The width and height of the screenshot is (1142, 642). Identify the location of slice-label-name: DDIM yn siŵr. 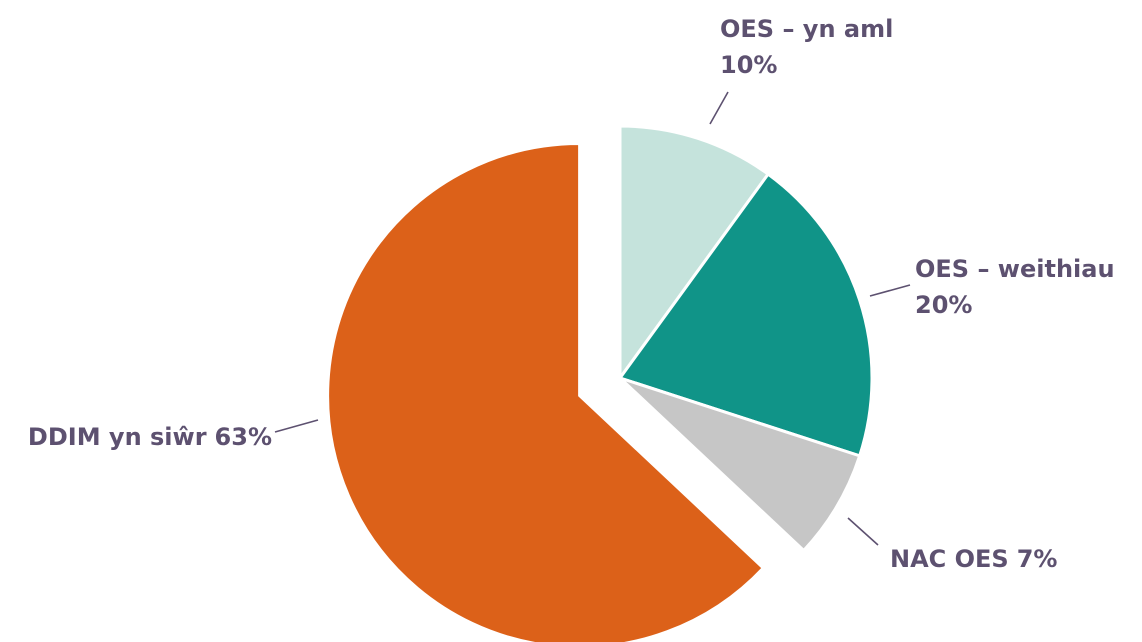
(117, 437).